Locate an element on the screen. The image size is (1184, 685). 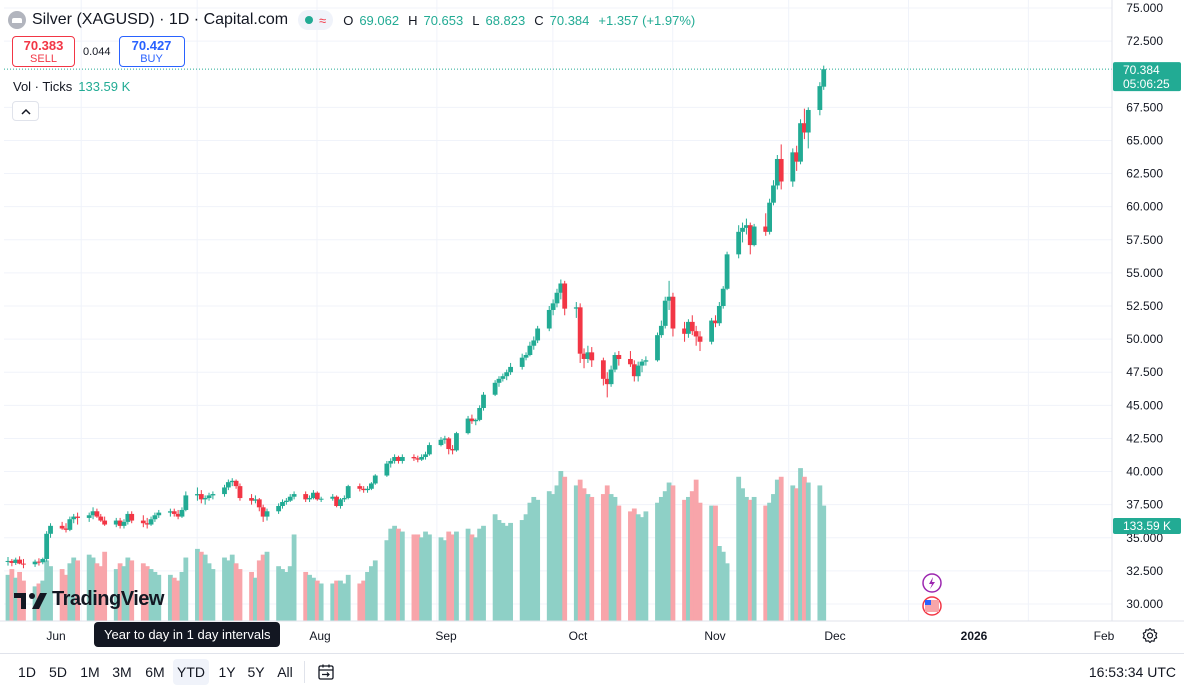
time-axis-label: Sep is located at coordinates (446, 636).